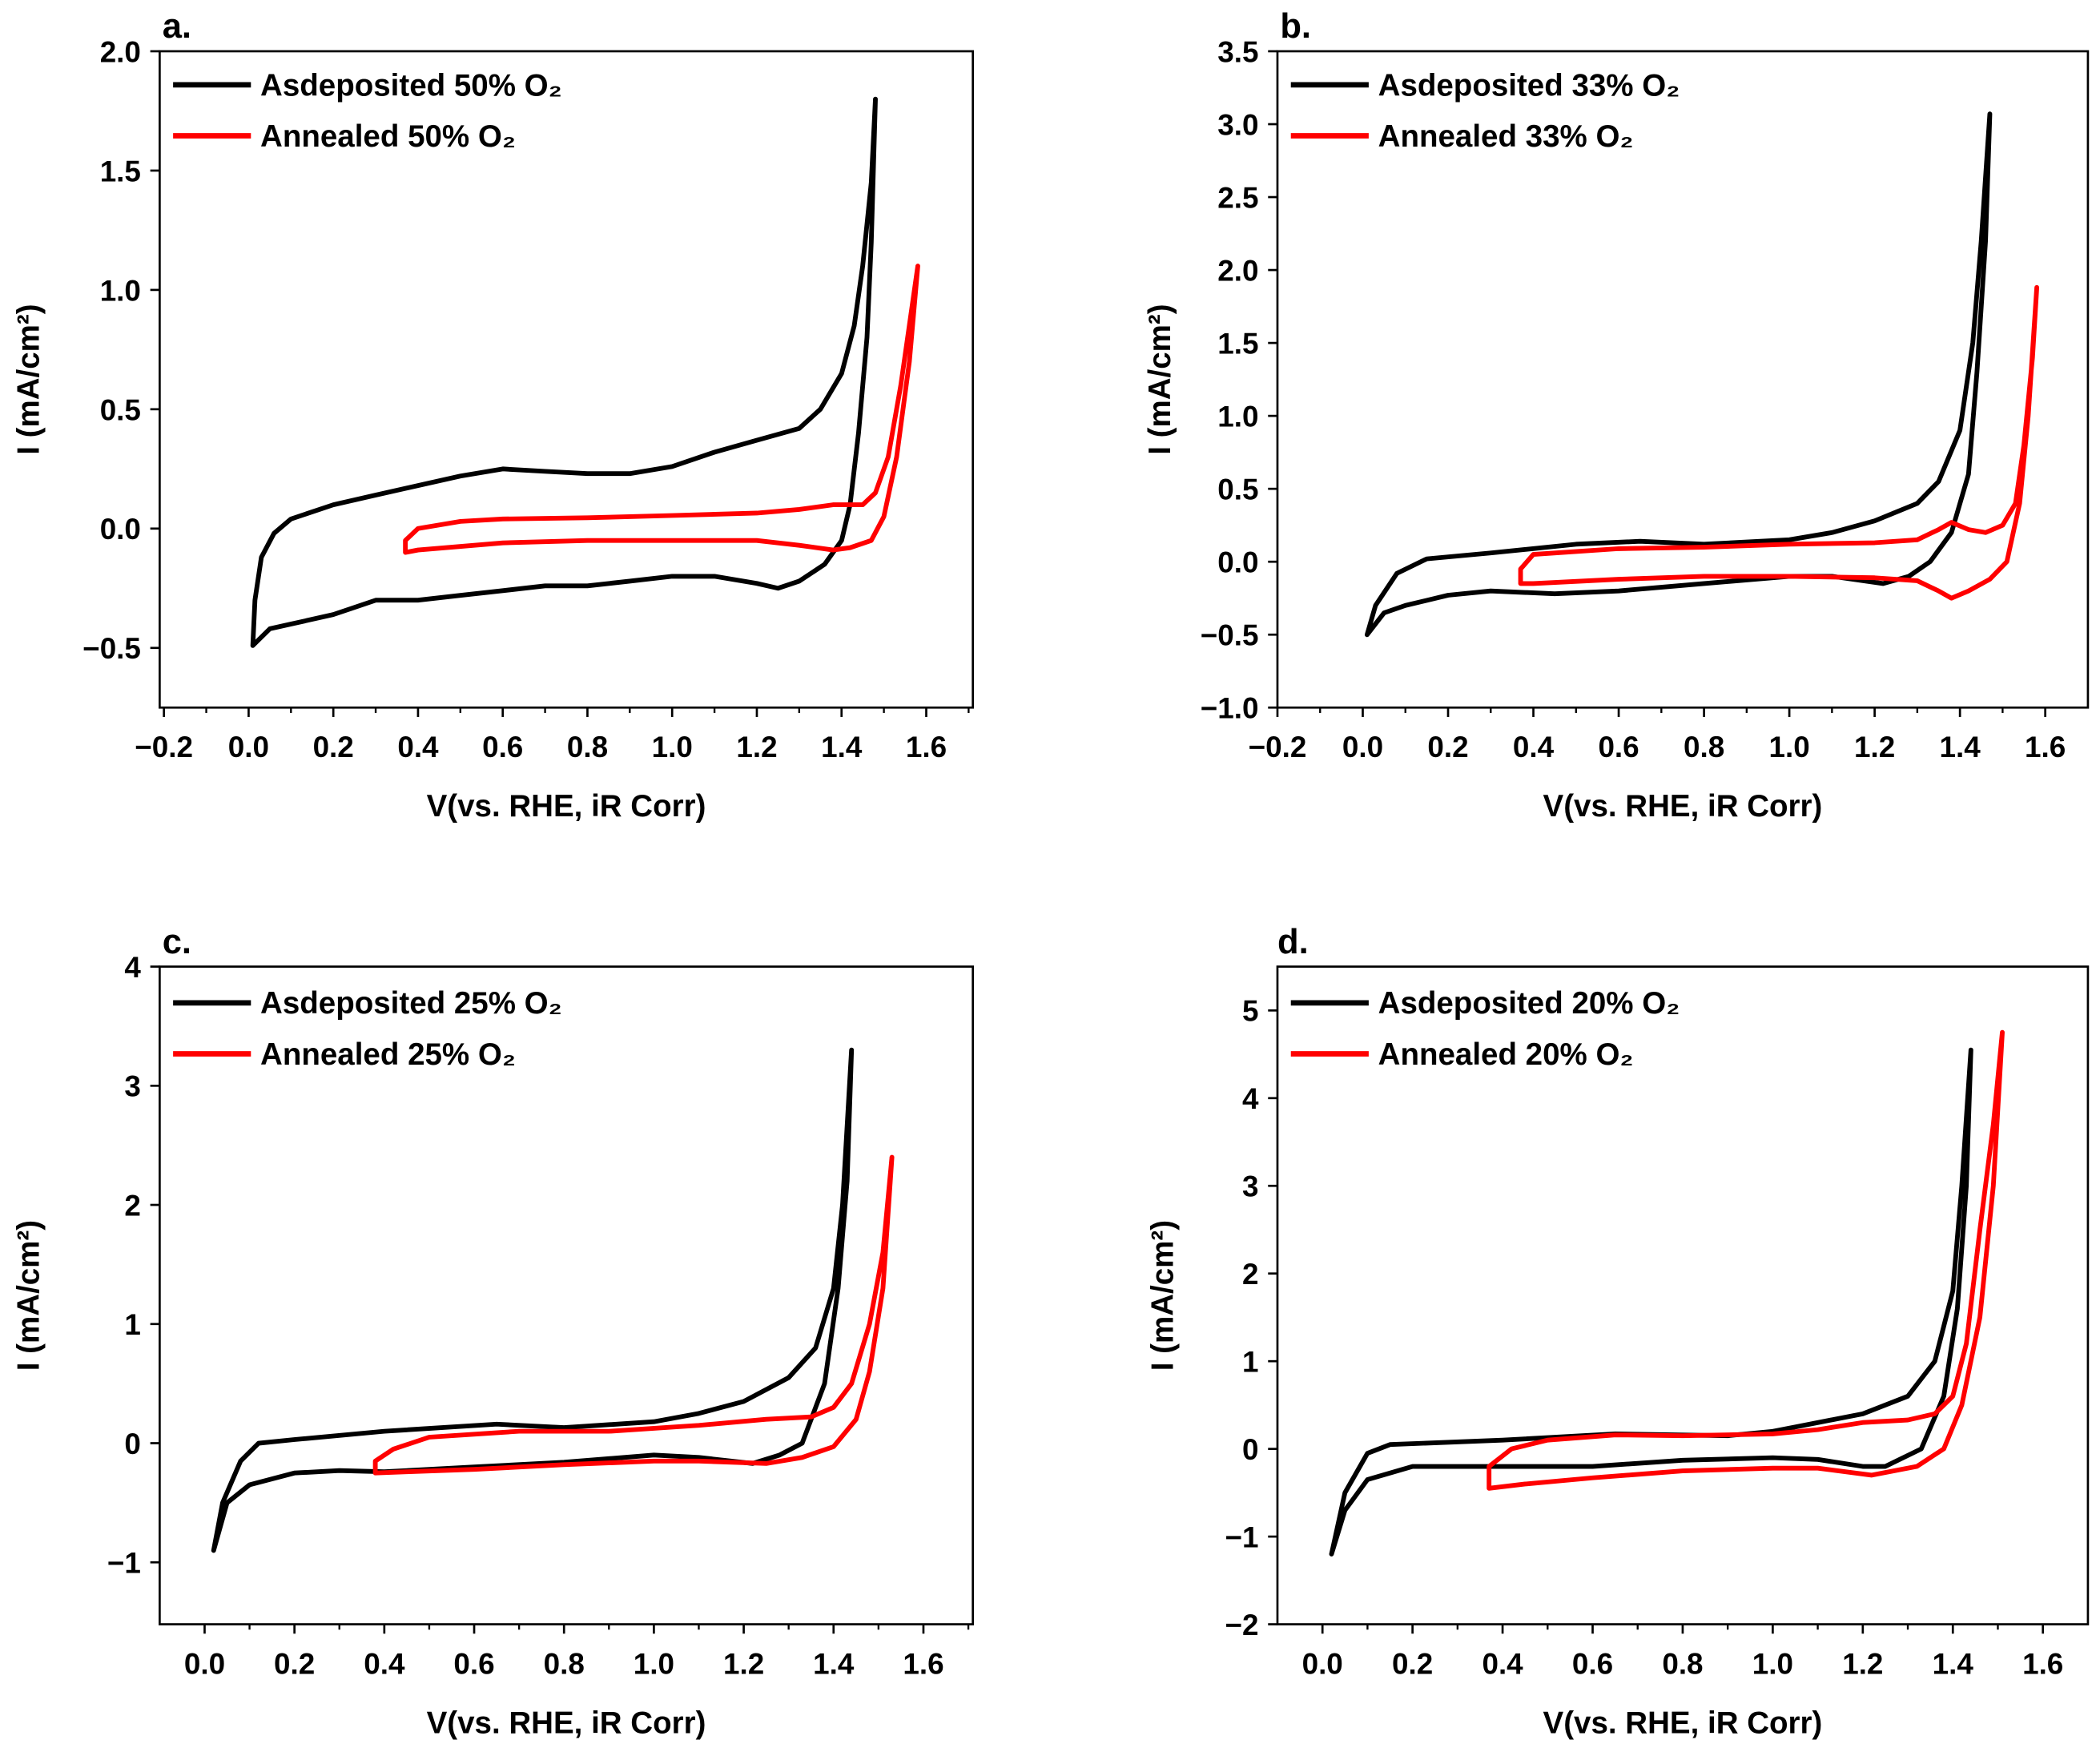 The height and width of the screenshot is (1748, 2100). Describe the element at coordinates (1529, 85) in the screenshot. I see `legend-label-asdeposited: Asdeposited 33% O₂` at that location.